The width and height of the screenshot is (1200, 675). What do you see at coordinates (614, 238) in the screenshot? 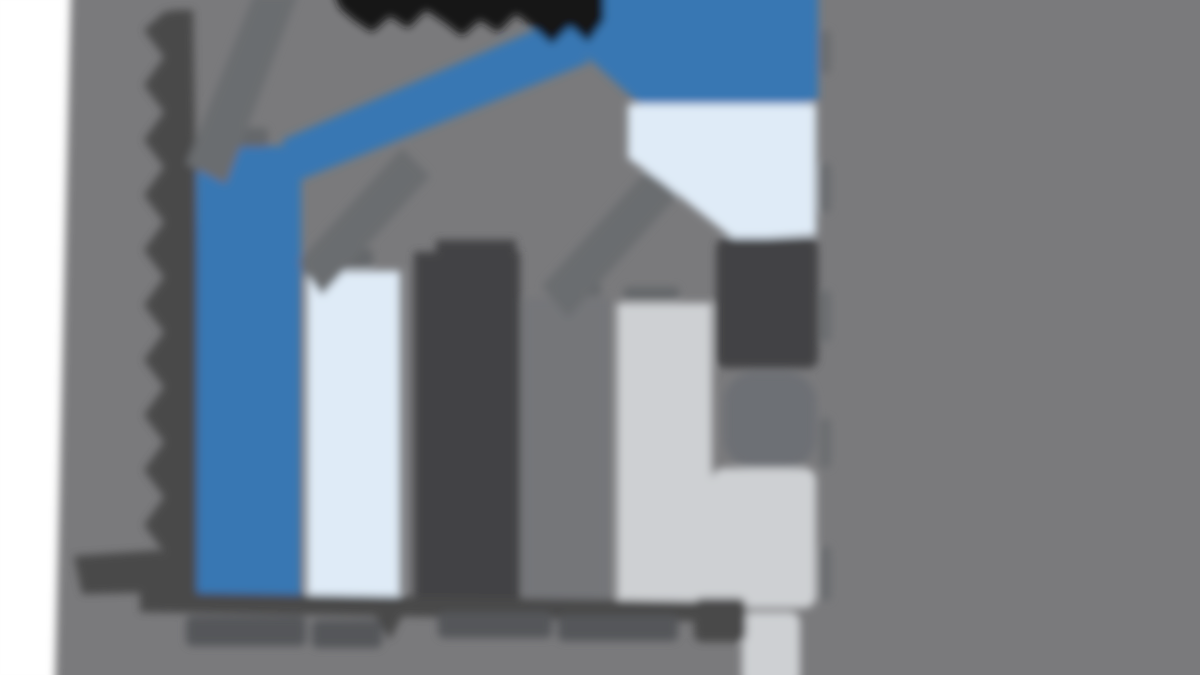
I see `gray-diagonal-streak-b` at bounding box center [614, 238].